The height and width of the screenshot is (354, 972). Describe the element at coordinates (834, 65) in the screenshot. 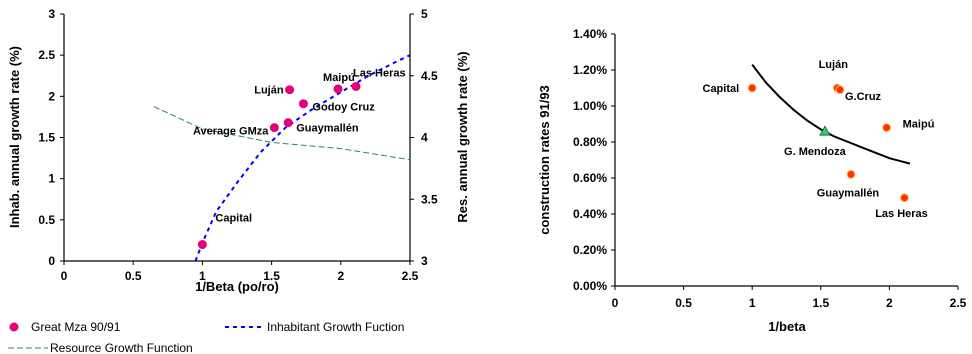

I see `construction-point-label: Luján` at that location.